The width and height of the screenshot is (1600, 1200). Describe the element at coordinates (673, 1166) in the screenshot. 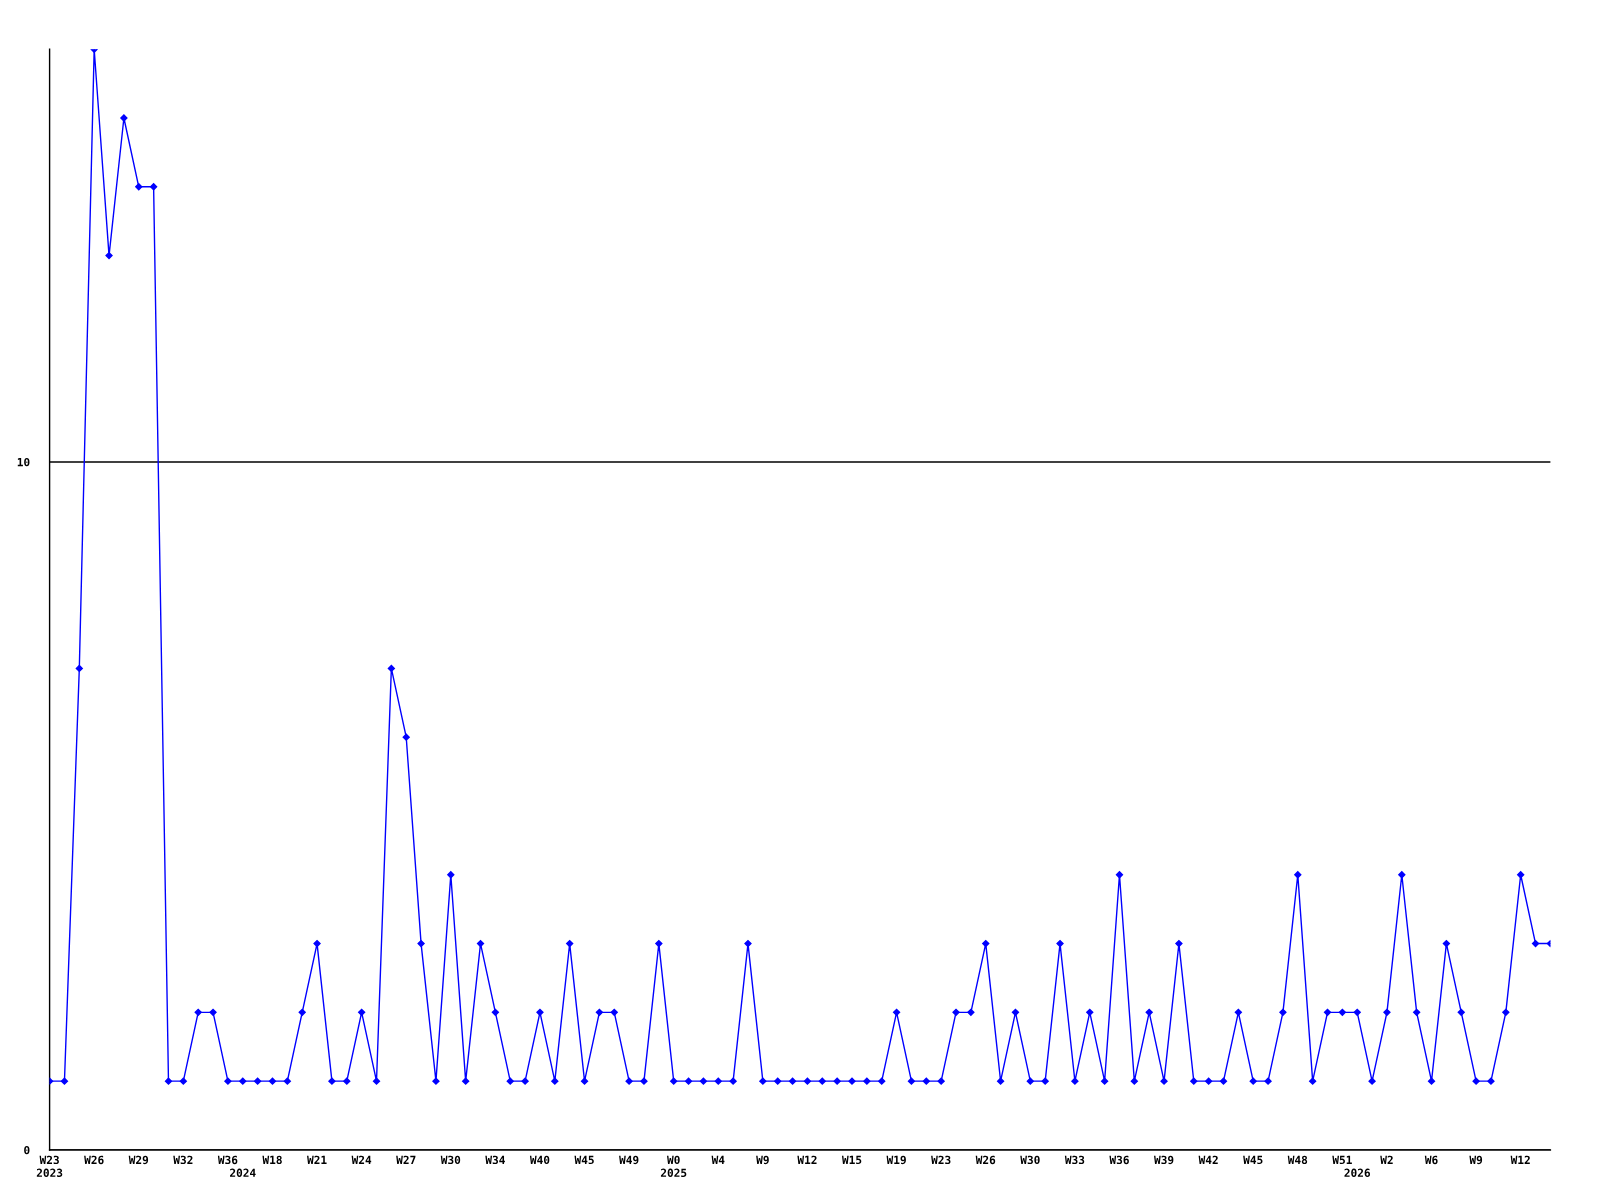

I see `x-tick-label: W0 2025` at that location.